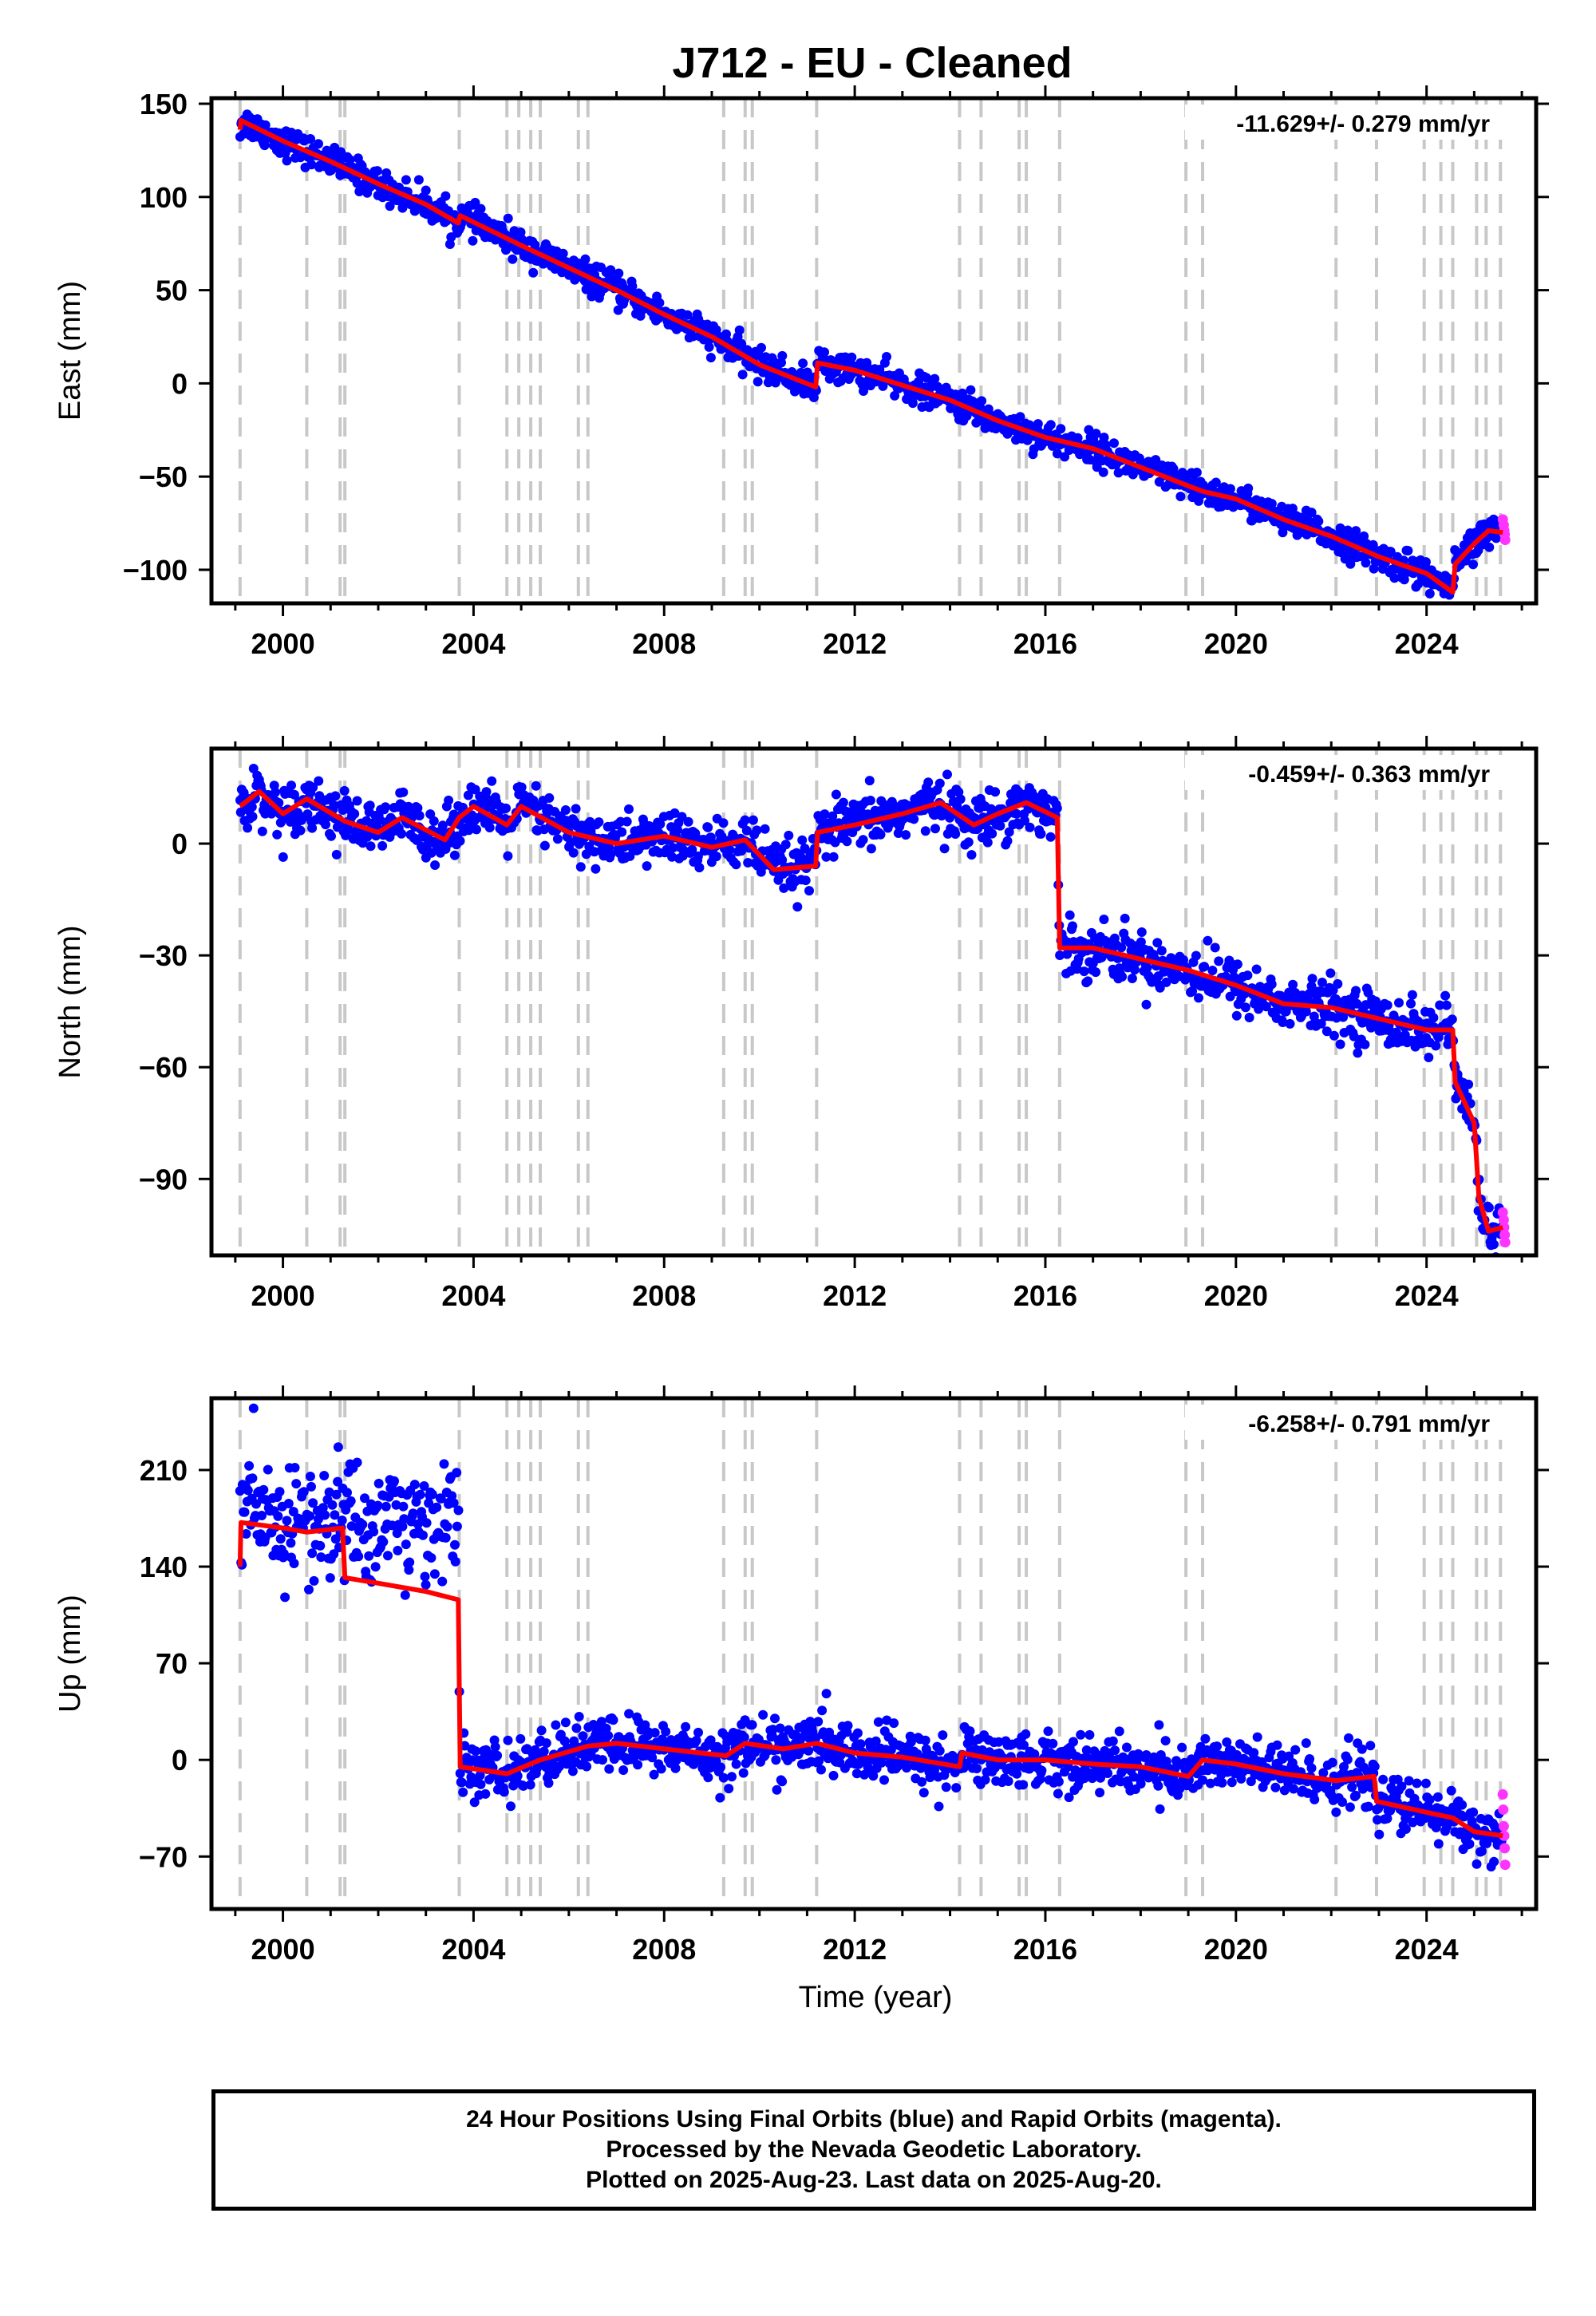  I want to click on x-tick-label: 2024, so click(1427, 1295).